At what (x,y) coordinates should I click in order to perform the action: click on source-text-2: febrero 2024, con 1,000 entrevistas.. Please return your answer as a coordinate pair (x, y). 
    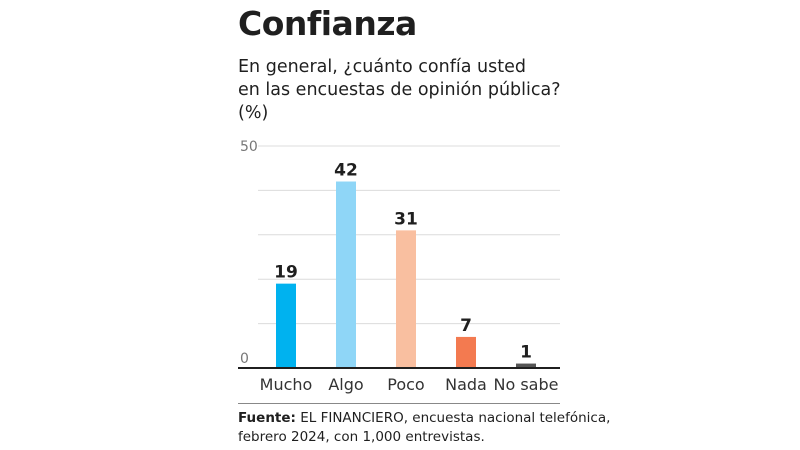
    Looking at the image, I should click on (361, 437).